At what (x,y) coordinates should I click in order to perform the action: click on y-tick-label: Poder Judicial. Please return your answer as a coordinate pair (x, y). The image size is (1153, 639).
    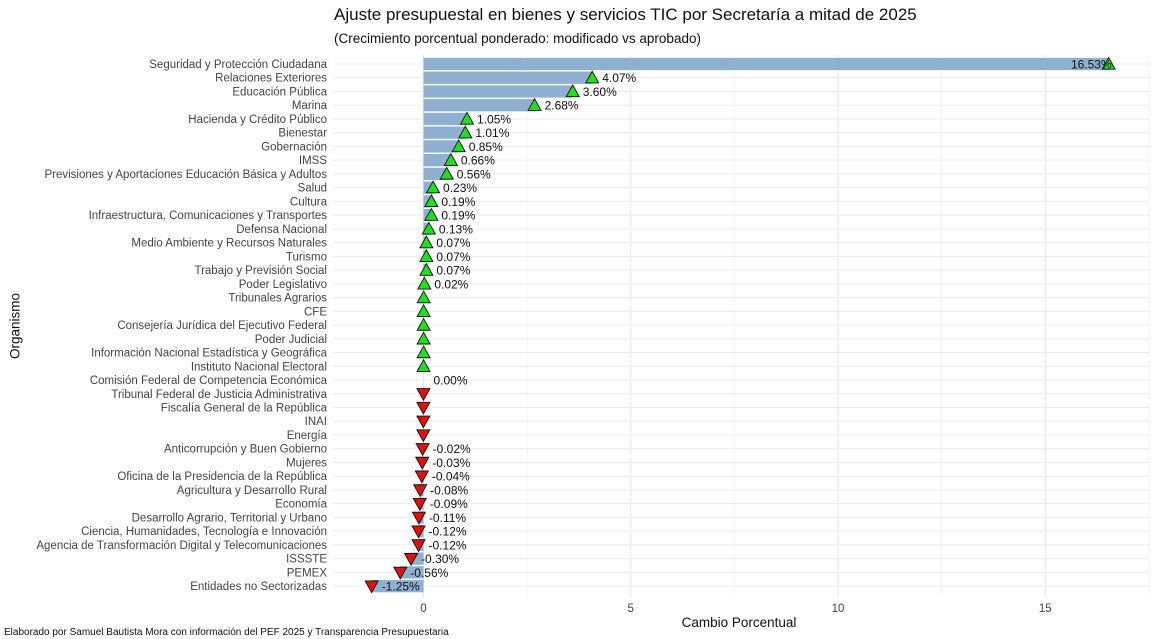
    Looking at the image, I should click on (291, 340).